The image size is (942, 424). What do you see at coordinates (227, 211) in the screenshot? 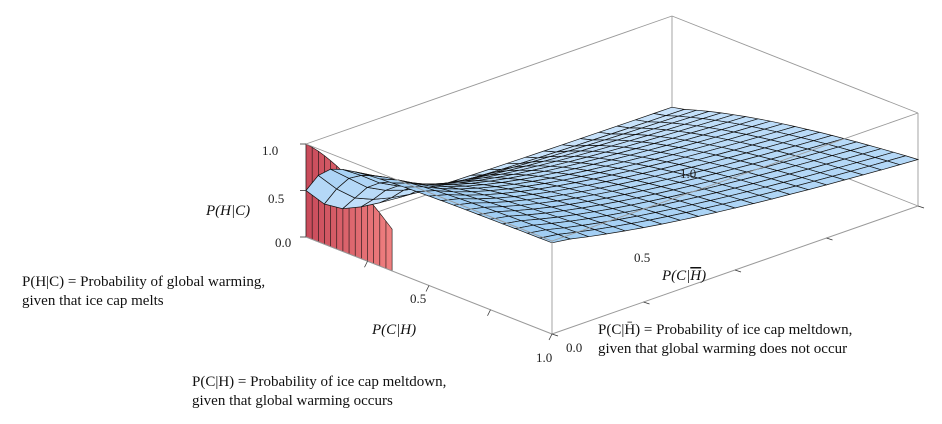
I see `z-axis-label: P(H|C)` at bounding box center [227, 211].